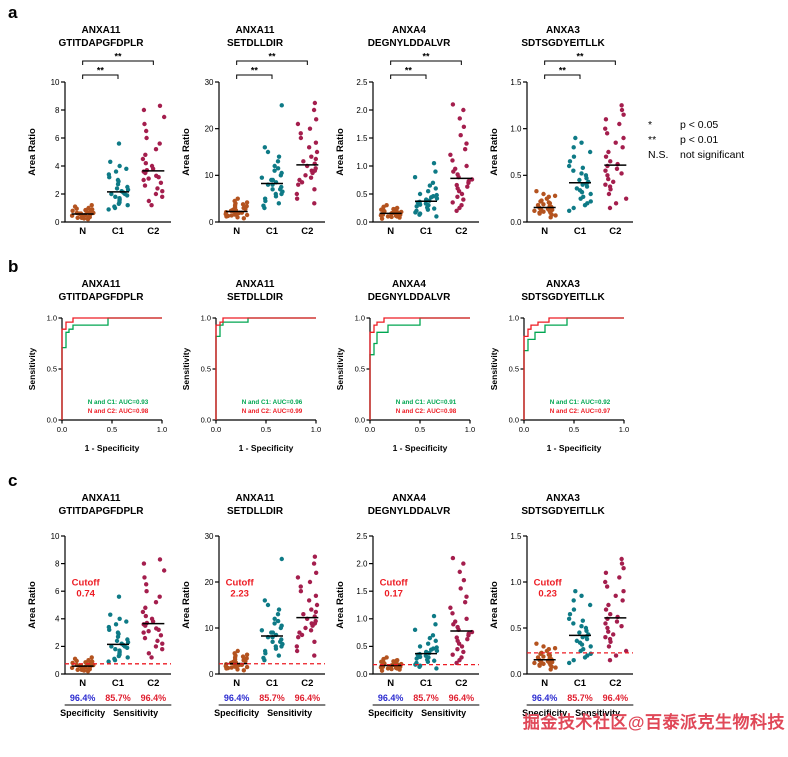 This screenshot has height=757, width=788. Describe the element at coordinates (409, 506) in the screenshot. I see `chart-title: ANXA4 DEGNYLDDALVR` at that location.